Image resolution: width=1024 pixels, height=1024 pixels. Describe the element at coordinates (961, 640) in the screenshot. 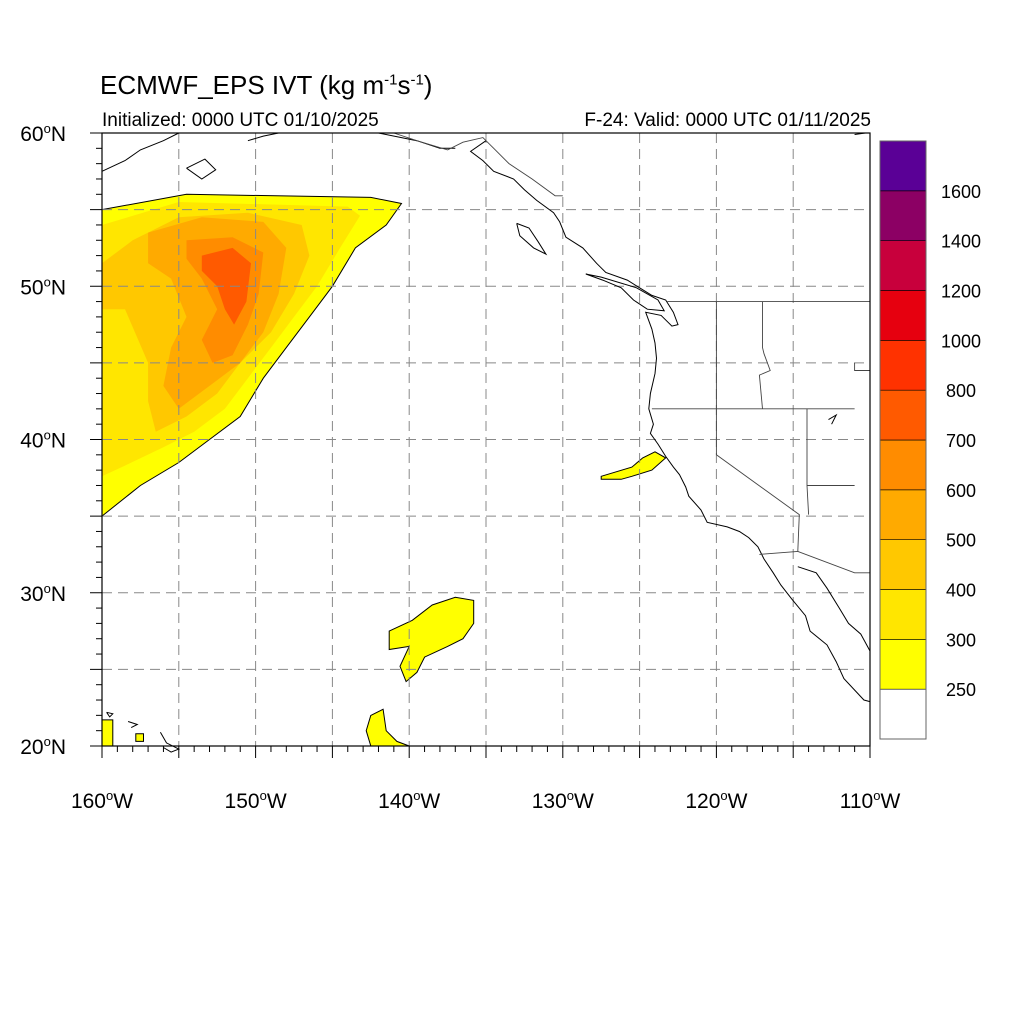

I see `colorbar-label: 300` at that location.